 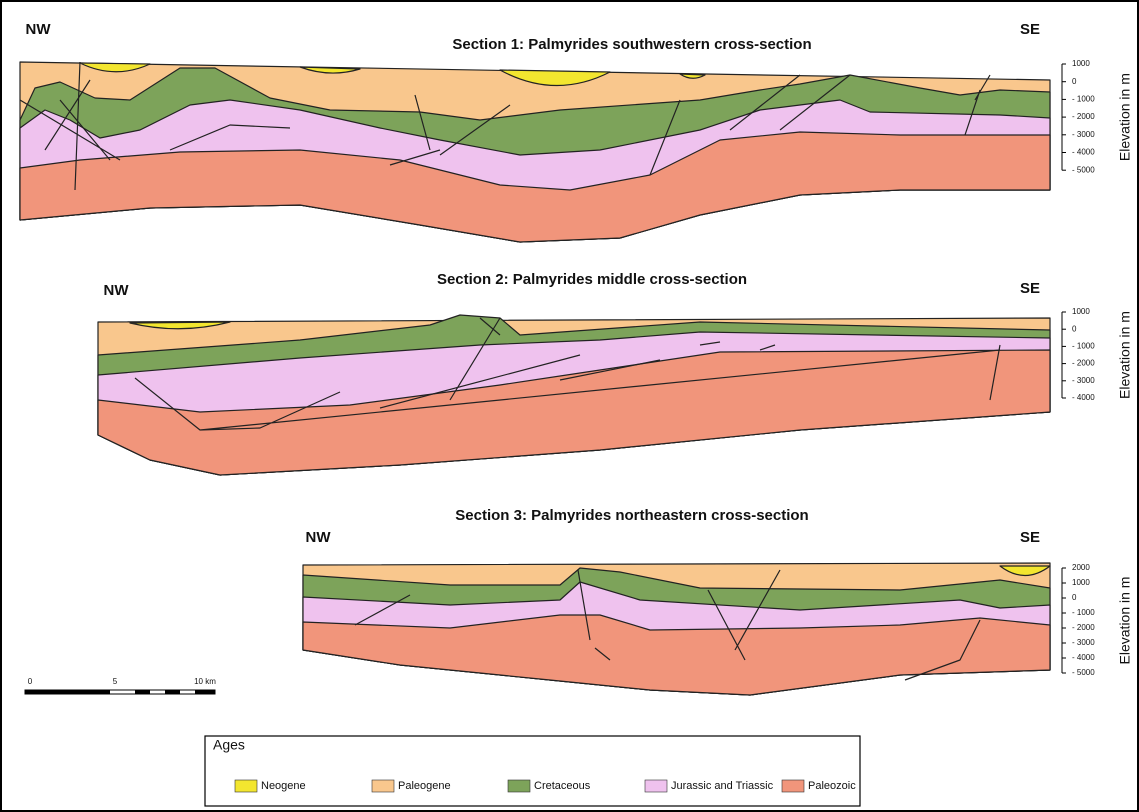 What do you see at coordinates (229, 745) in the screenshot?
I see `legend-title: Ages` at bounding box center [229, 745].